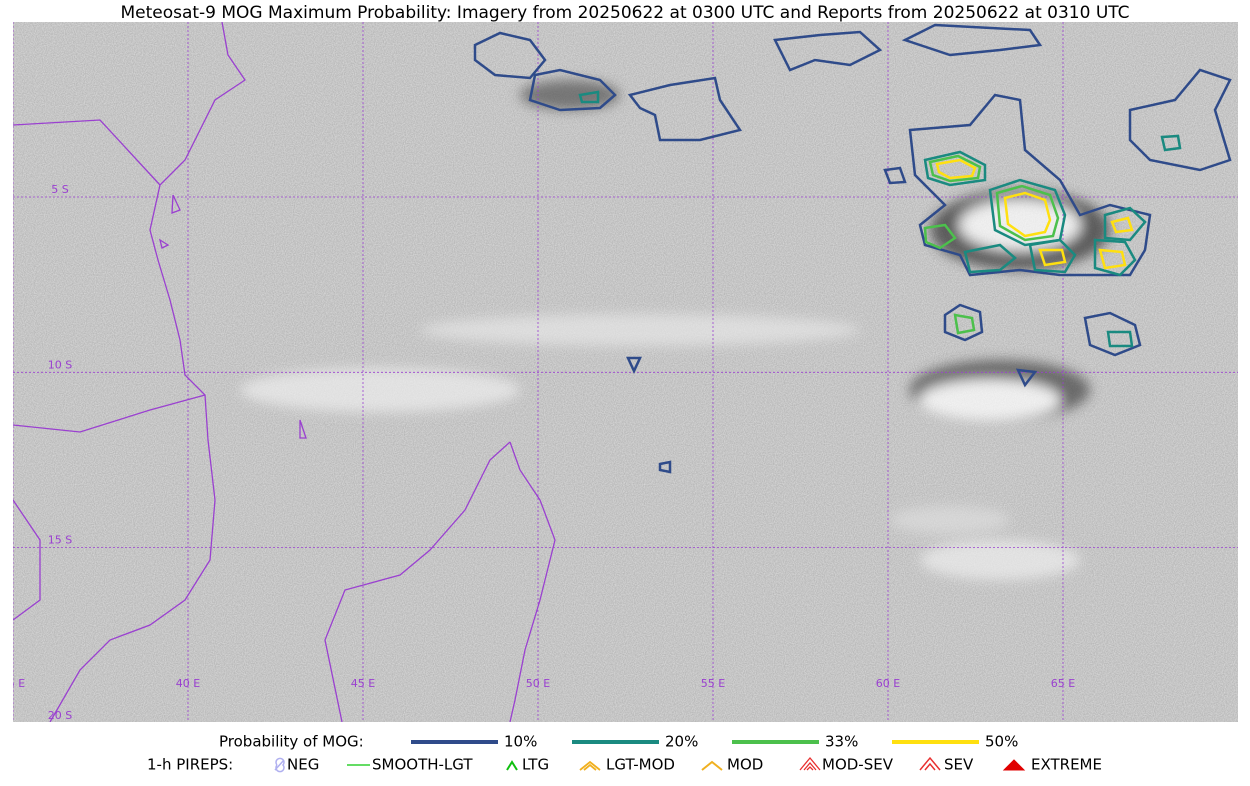 The height and width of the screenshot is (786, 1250). Describe the element at coordinates (1001, 742) in the screenshot. I see `legend-item: 50%` at that location.